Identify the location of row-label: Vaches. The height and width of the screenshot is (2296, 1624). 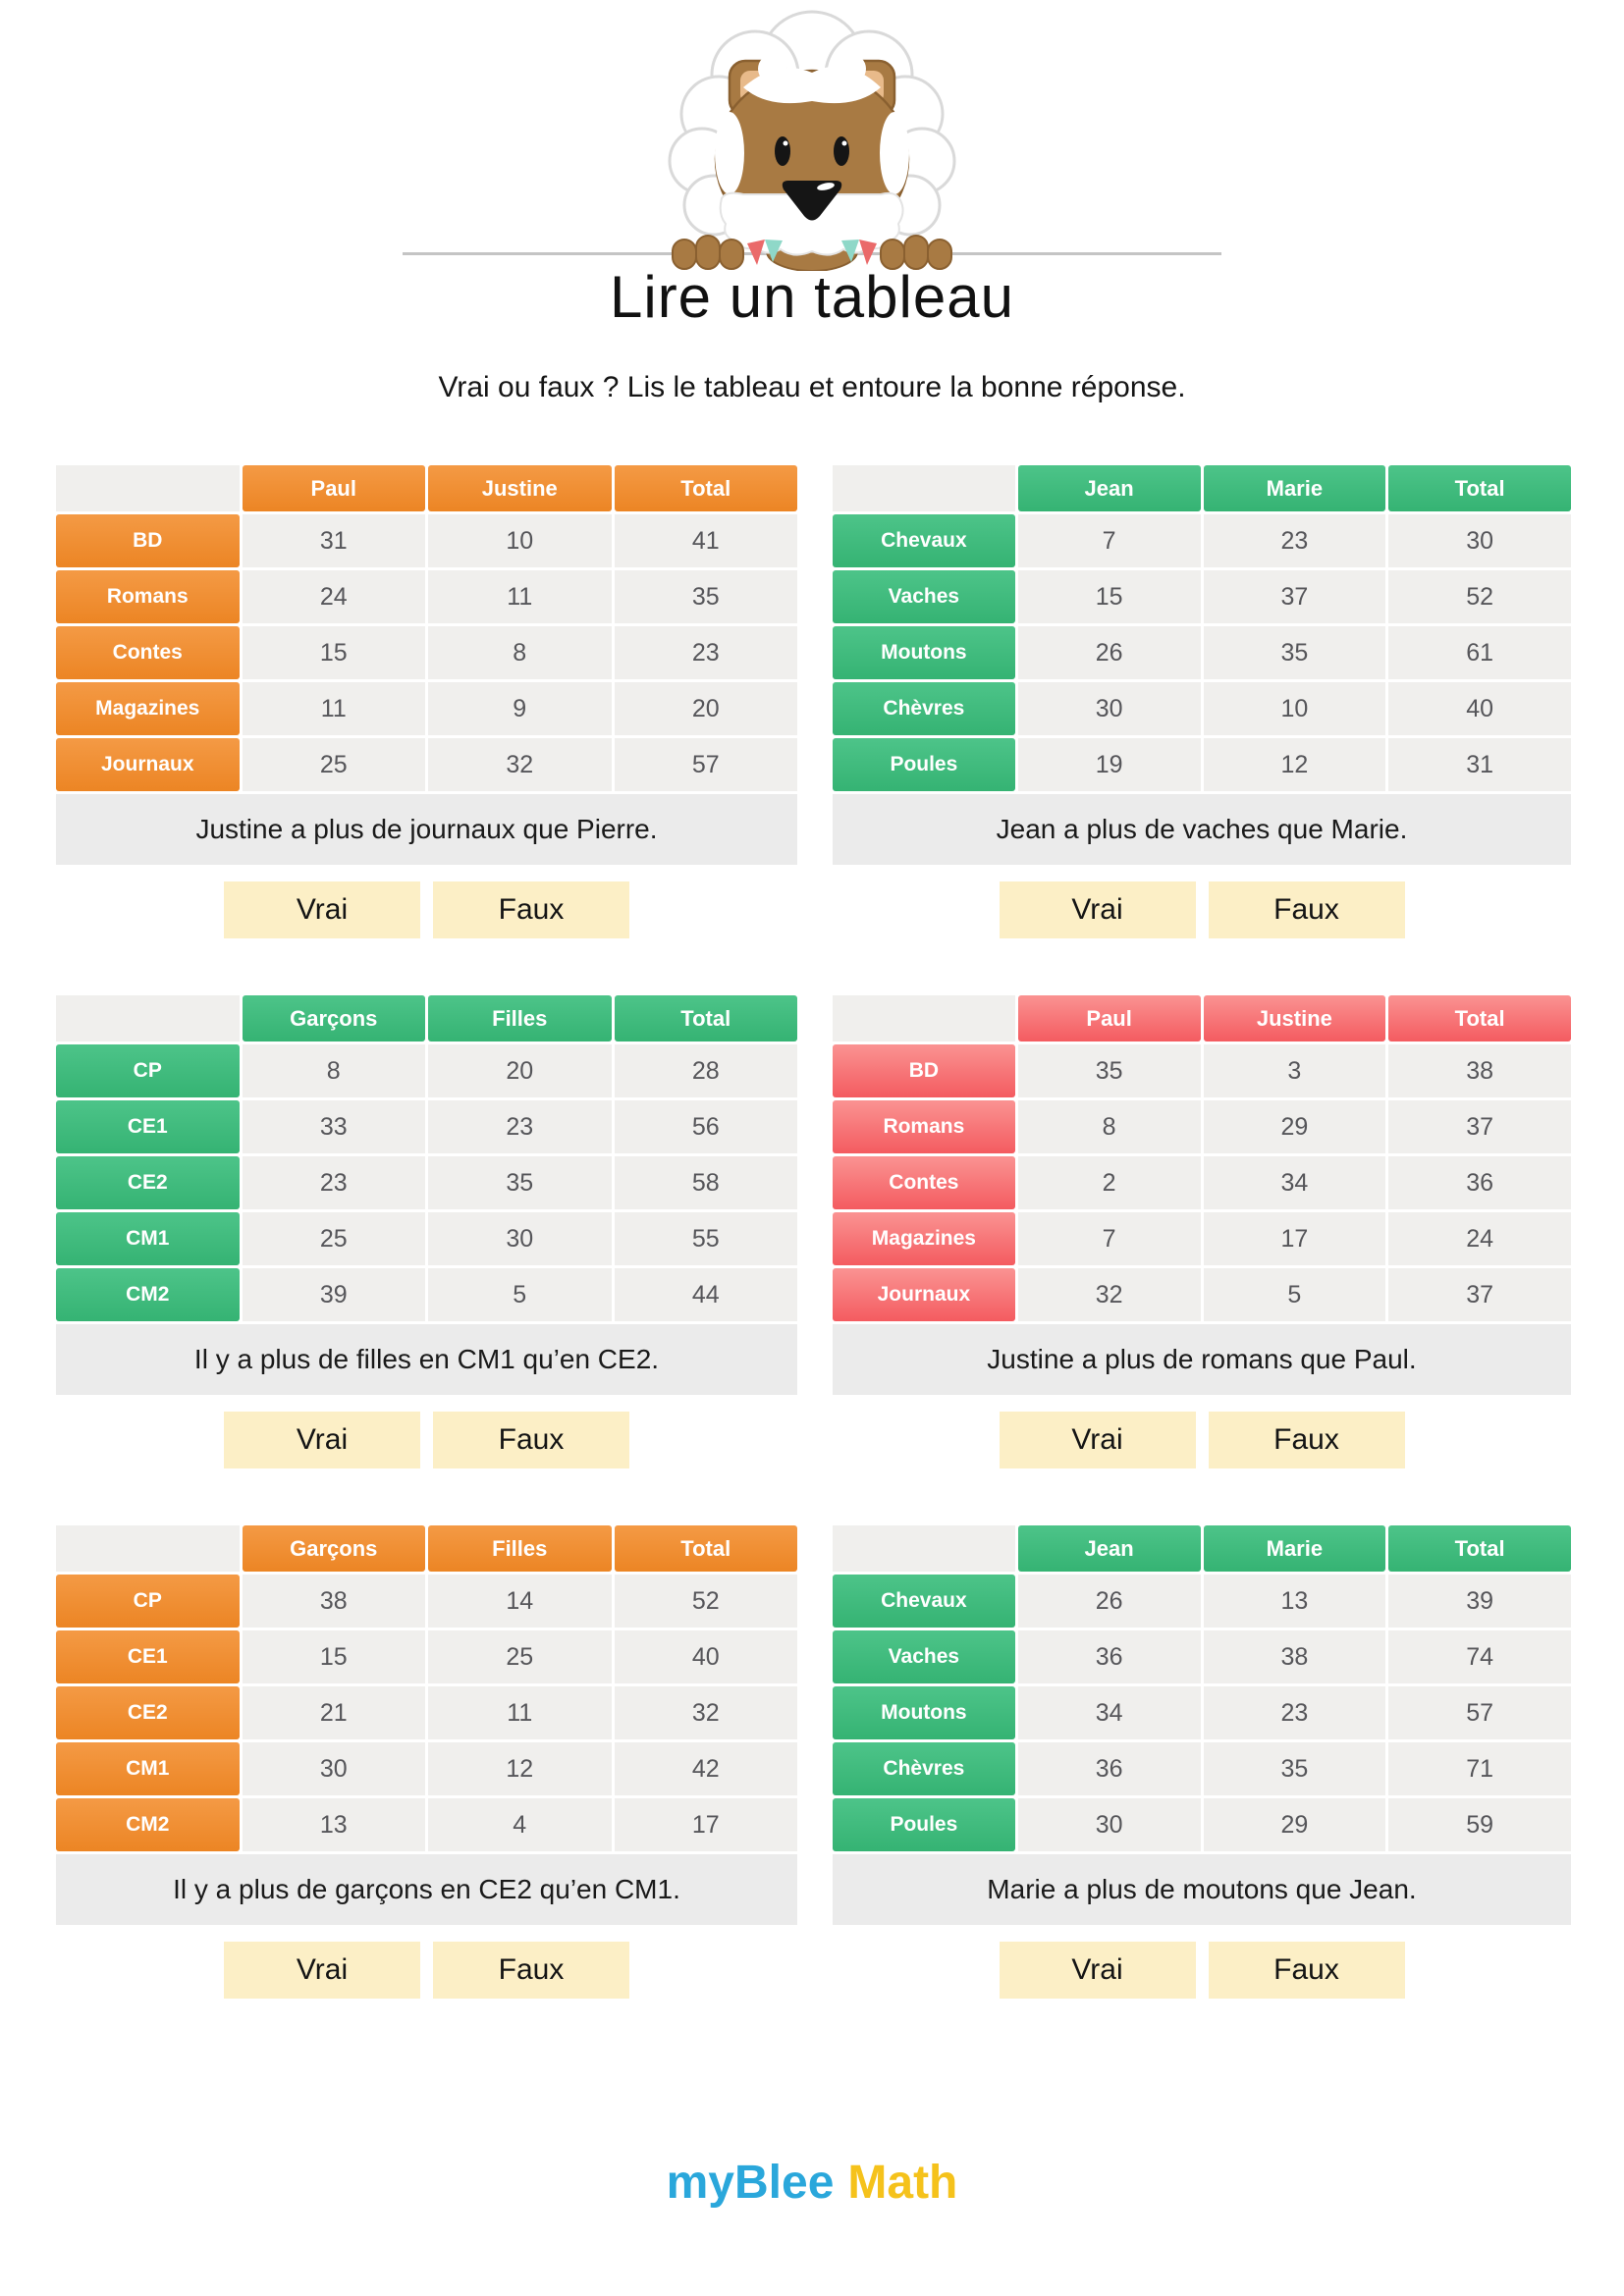
(924, 1656).